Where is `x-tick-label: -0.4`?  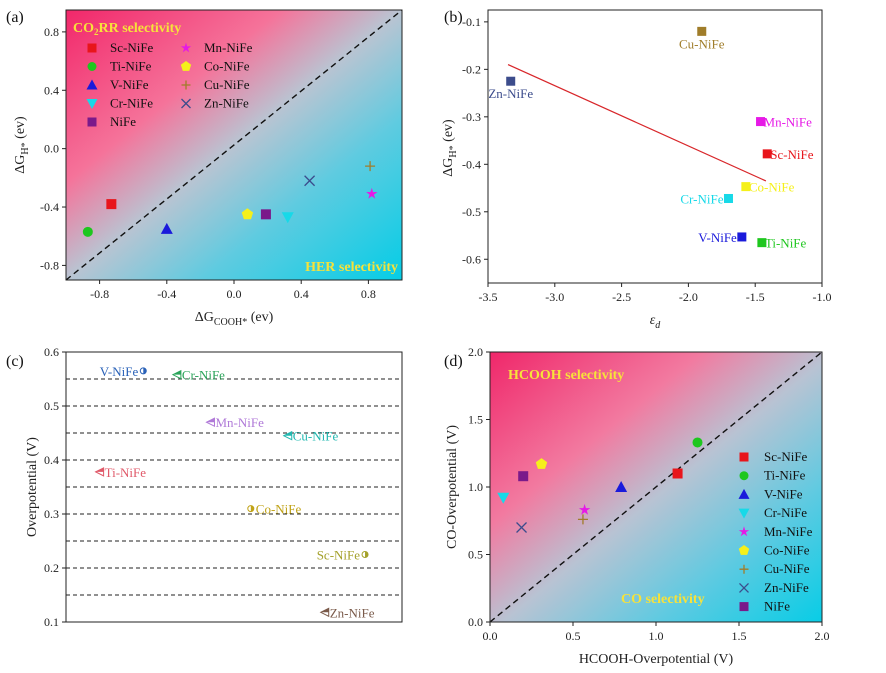
x-tick-label: -0.4 is located at coordinates (166, 294).